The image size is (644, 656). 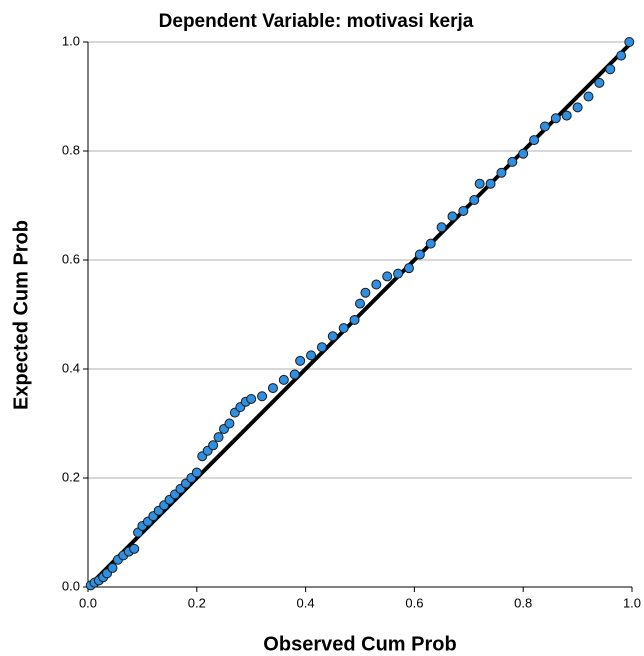 What do you see at coordinates (88, 602) in the screenshot?
I see `x-tick-label: 0.0` at bounding box center [88, 602].